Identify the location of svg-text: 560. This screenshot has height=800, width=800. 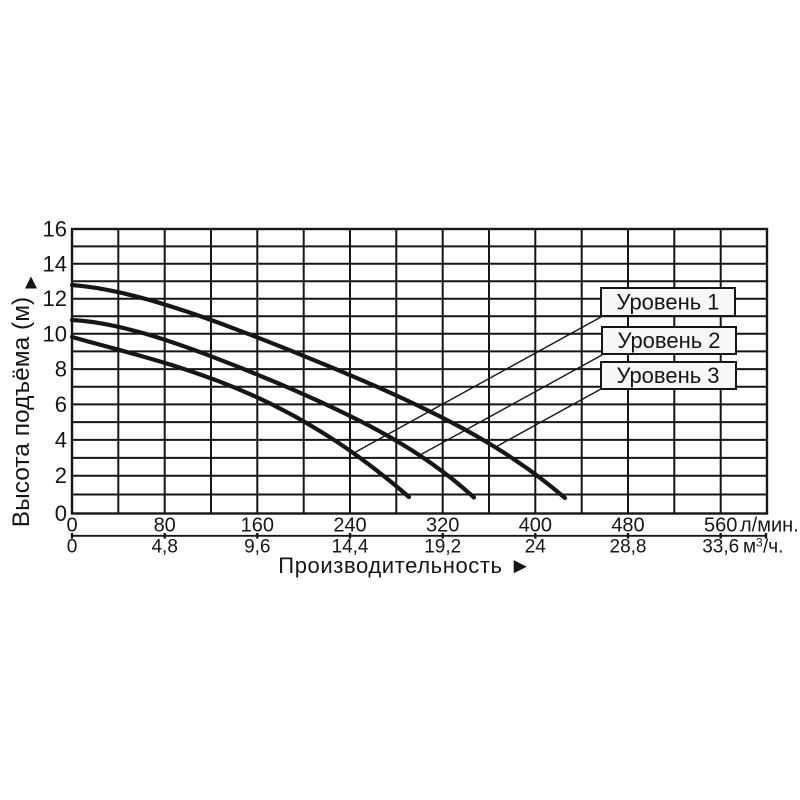
(720, 526).